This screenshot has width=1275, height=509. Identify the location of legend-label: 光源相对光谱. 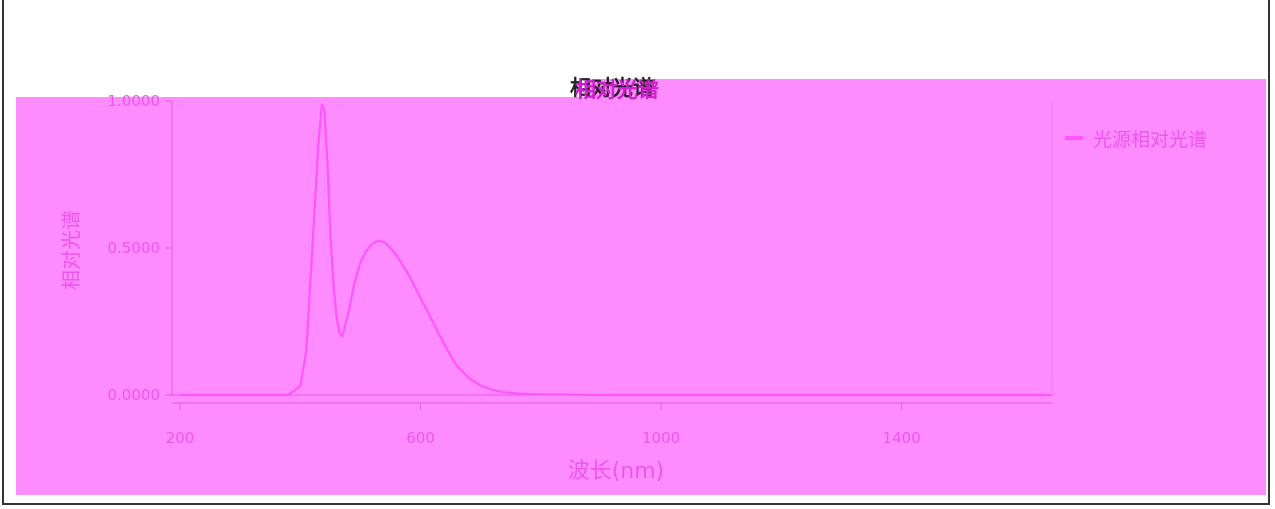
(1150, 140).